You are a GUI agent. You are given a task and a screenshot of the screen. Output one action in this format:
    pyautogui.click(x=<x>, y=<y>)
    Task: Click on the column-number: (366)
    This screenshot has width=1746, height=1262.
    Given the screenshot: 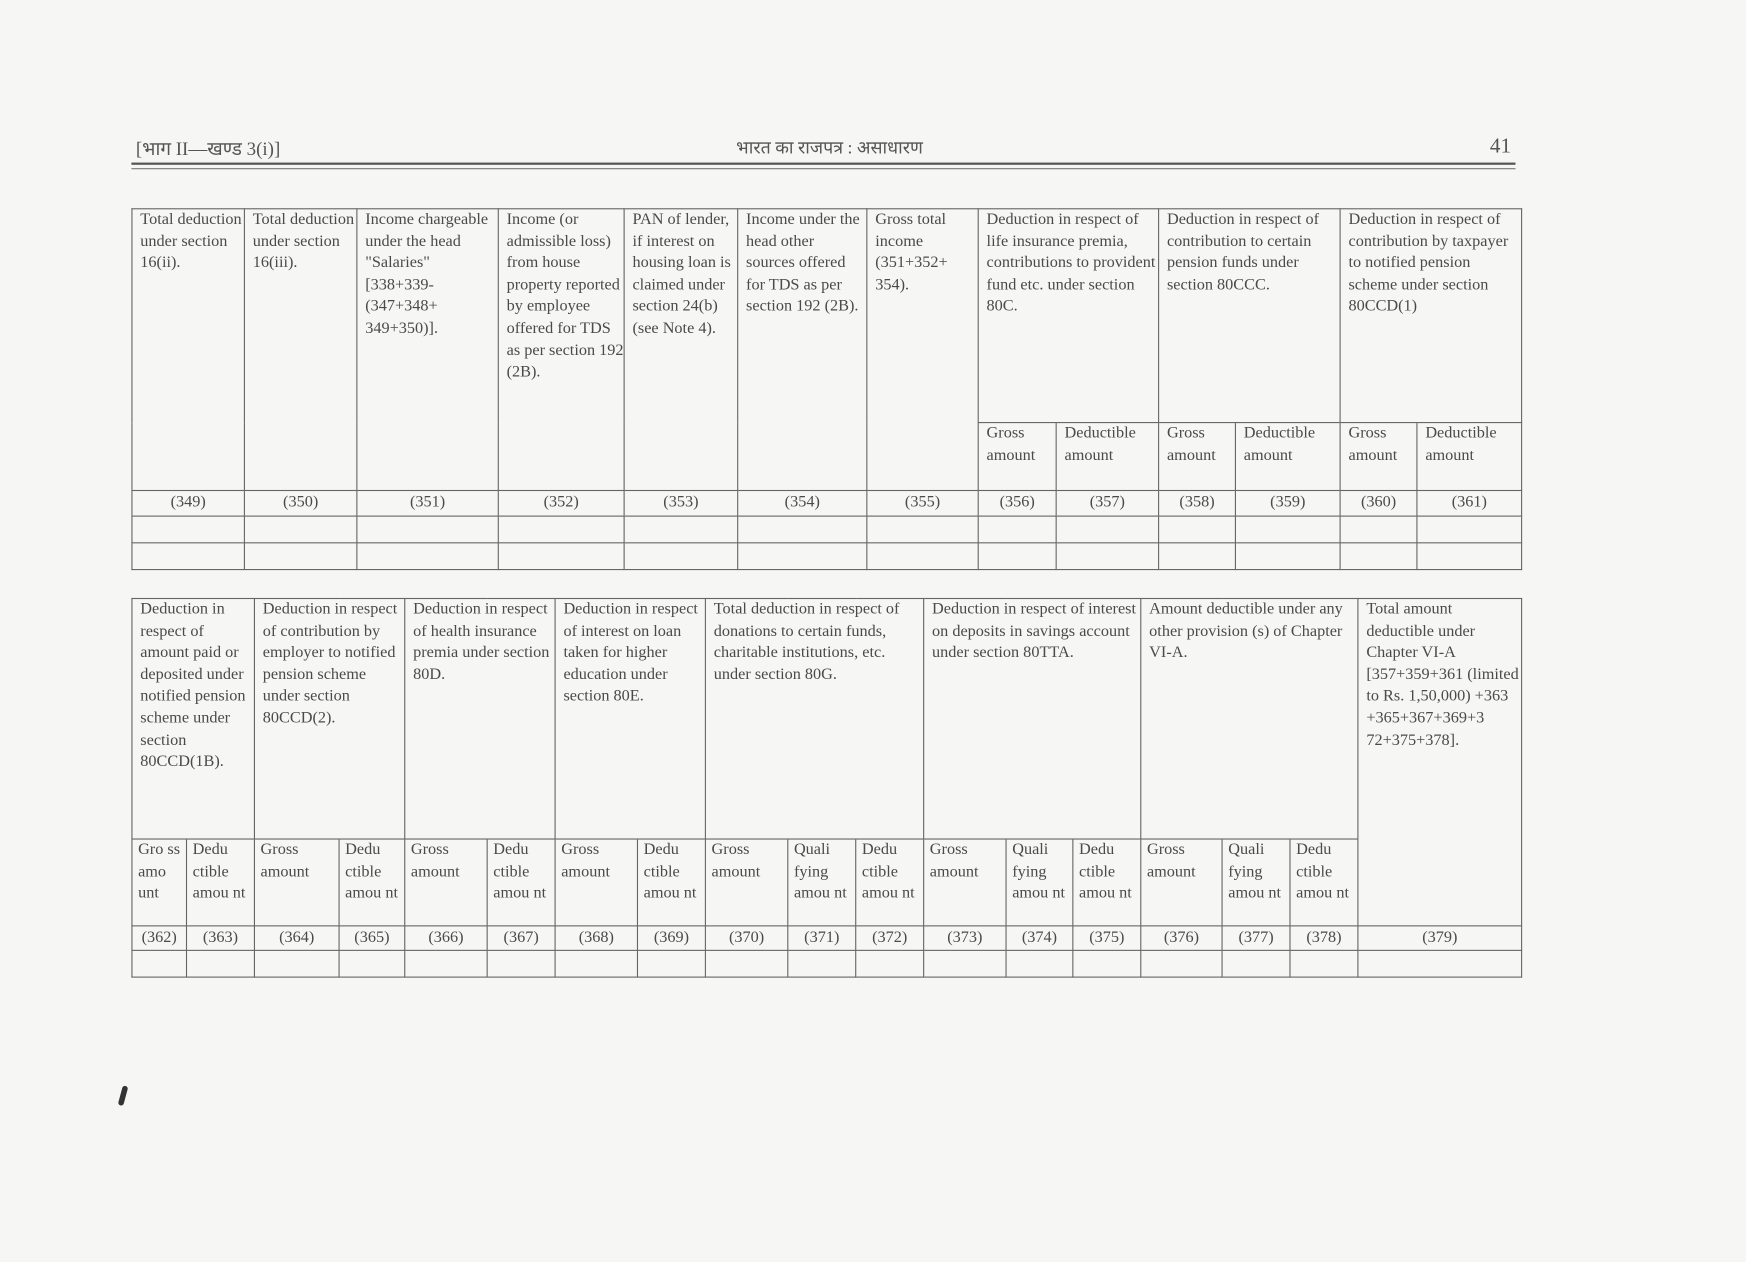 What is the action you would take?
    pyautogui.click(x=446, y=938)
    